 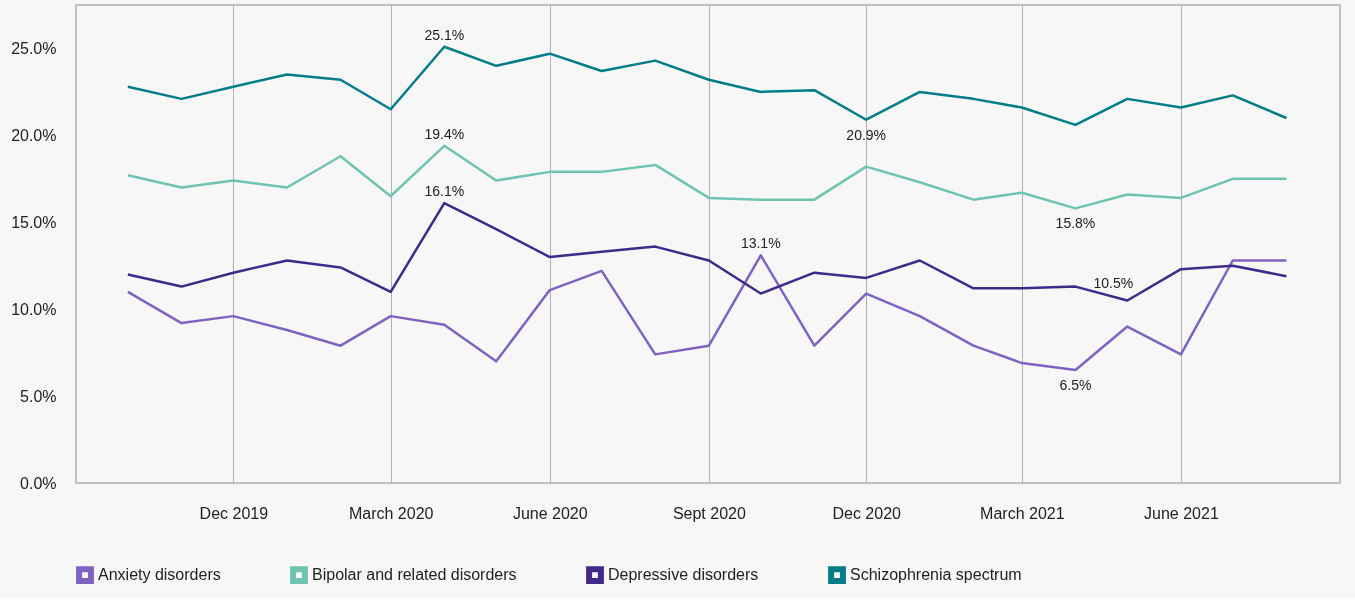 What do you see at coordinates (1075, 223) in the screenshot?
I see `data-label: 15.8%` at bounding box center [1075, 223].